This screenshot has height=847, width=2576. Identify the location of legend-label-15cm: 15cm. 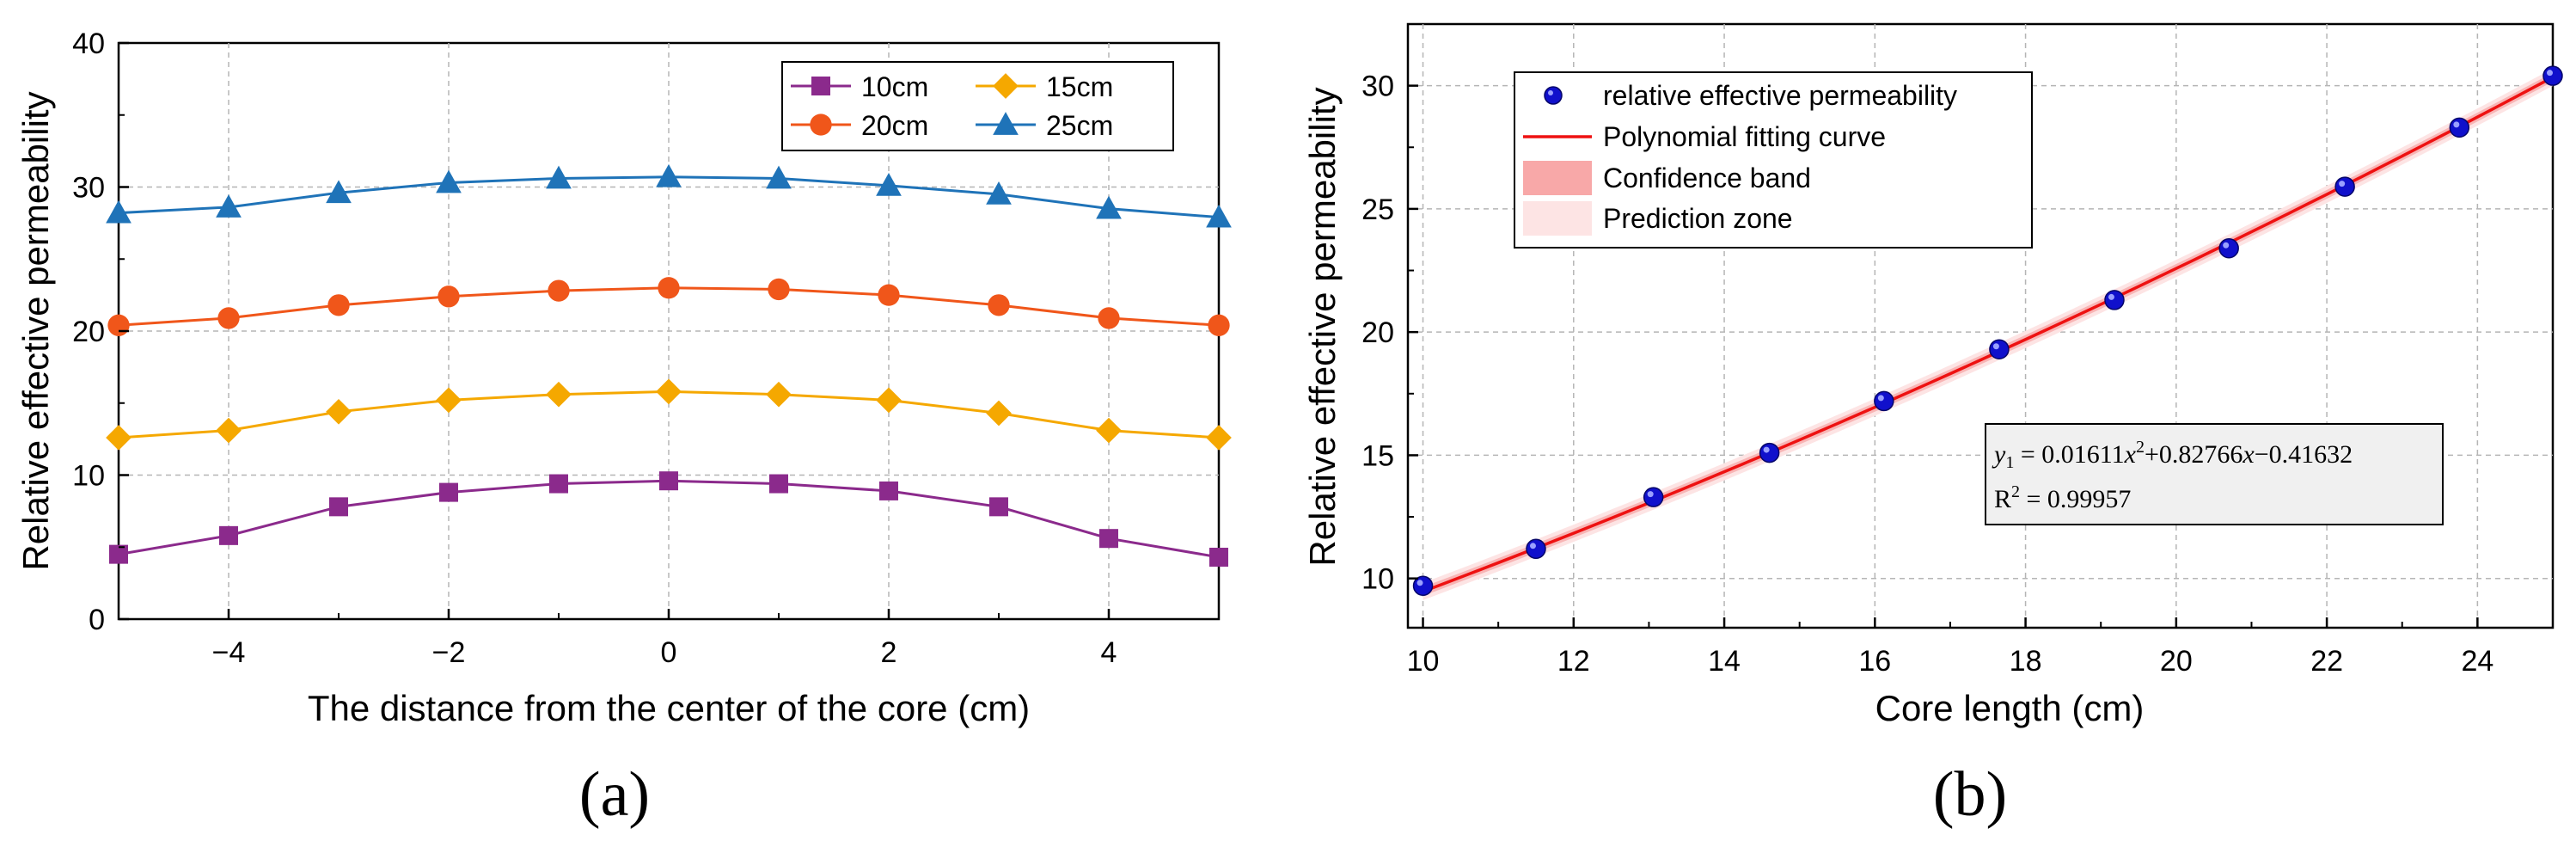
(1079, 86).